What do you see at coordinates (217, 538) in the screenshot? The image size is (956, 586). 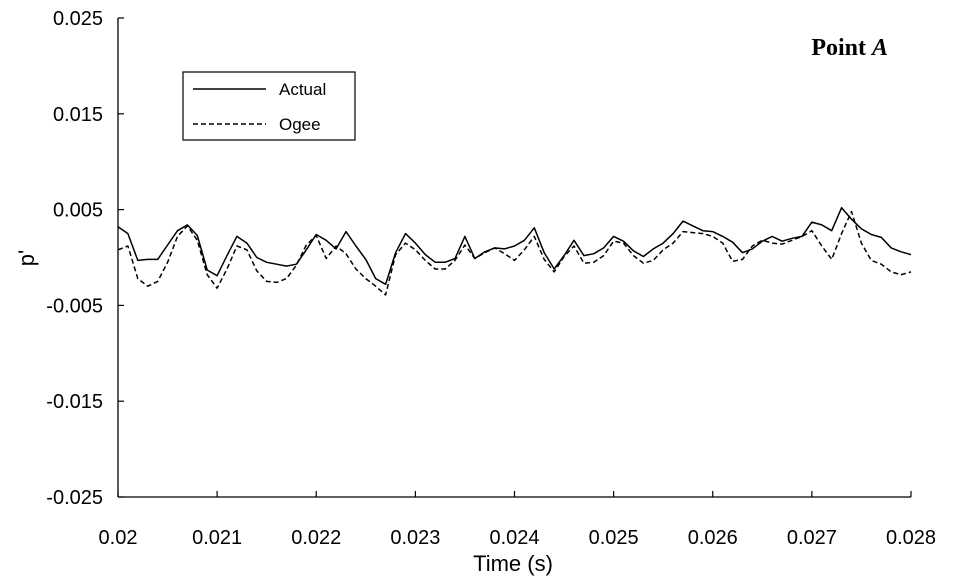 I see `x-tick-label: 0.021` at bounding box center [217, 538].